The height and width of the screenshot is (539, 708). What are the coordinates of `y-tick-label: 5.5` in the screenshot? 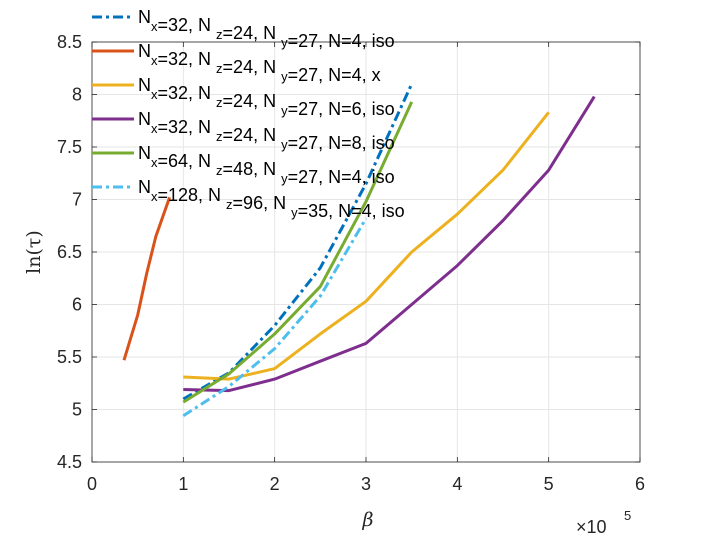 It's located at (69, 357).